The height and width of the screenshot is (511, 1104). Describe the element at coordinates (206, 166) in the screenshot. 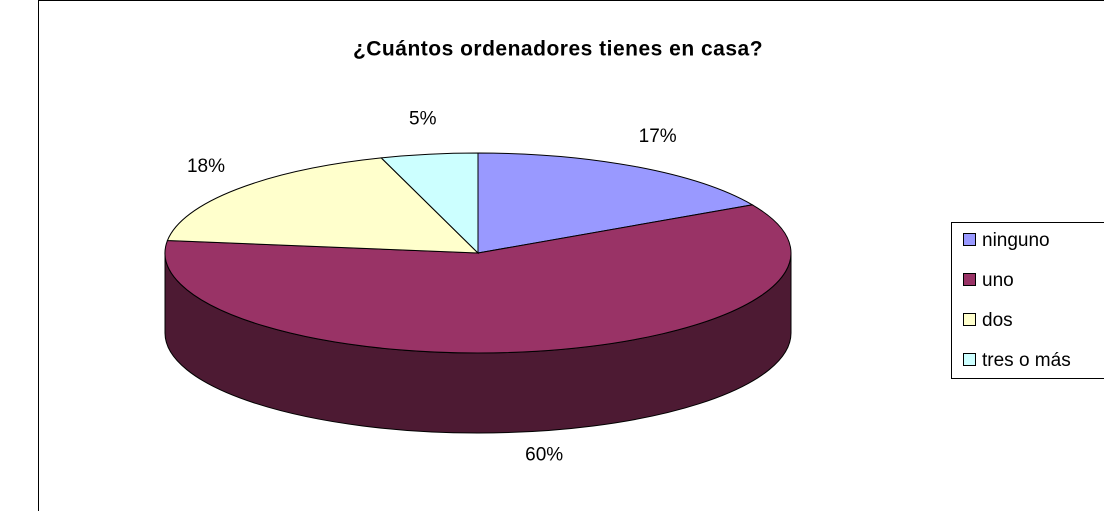

I see `data-label: 18%` at that location.